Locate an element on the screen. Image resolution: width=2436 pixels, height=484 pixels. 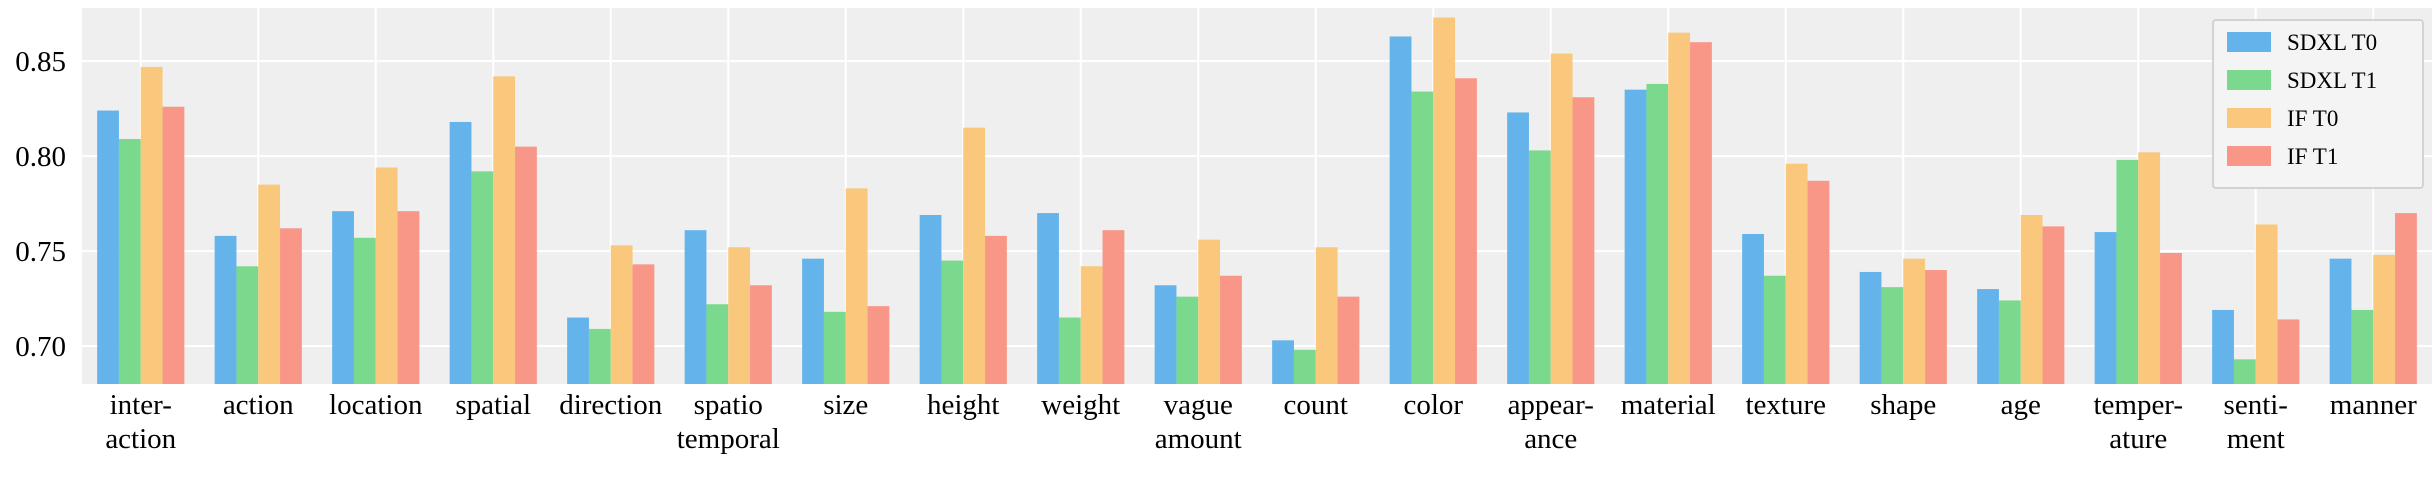
x-category-label: temper-ature is located at coordinates (2138, 422).